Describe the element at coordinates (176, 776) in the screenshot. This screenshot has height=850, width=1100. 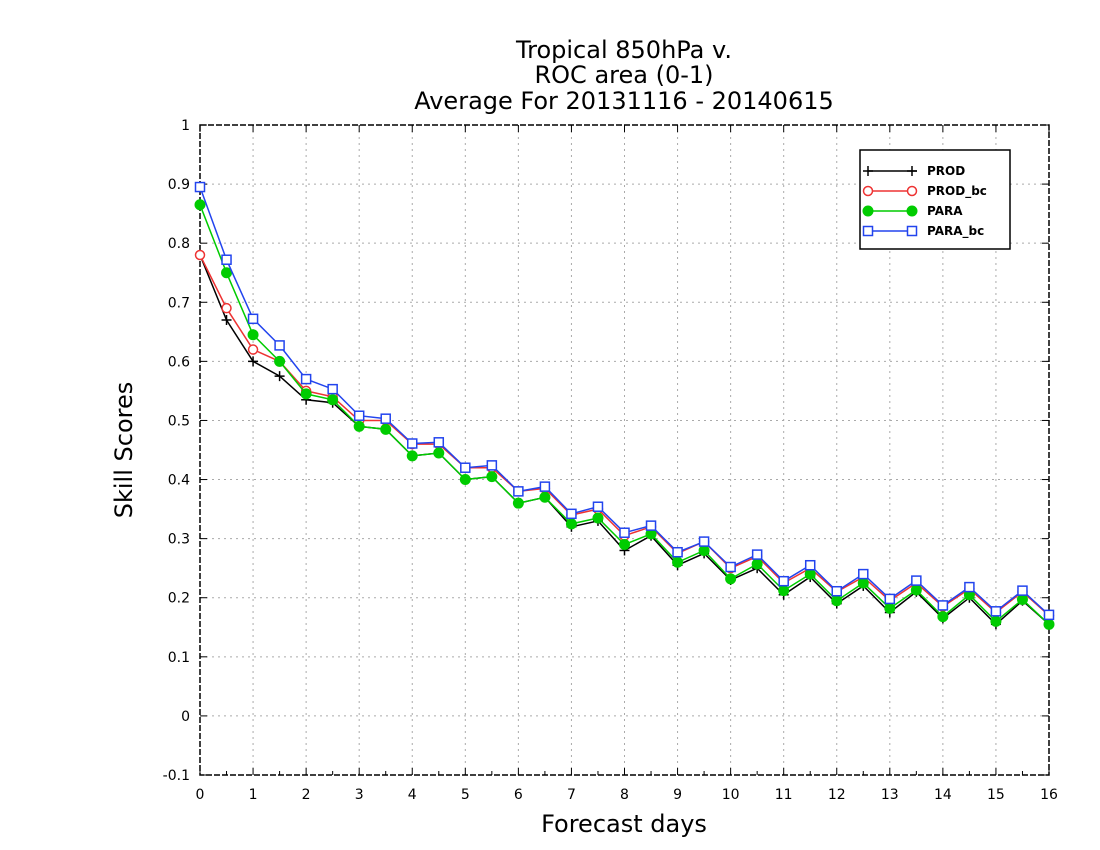
I see `y-tick-label: -0.1` at that location.